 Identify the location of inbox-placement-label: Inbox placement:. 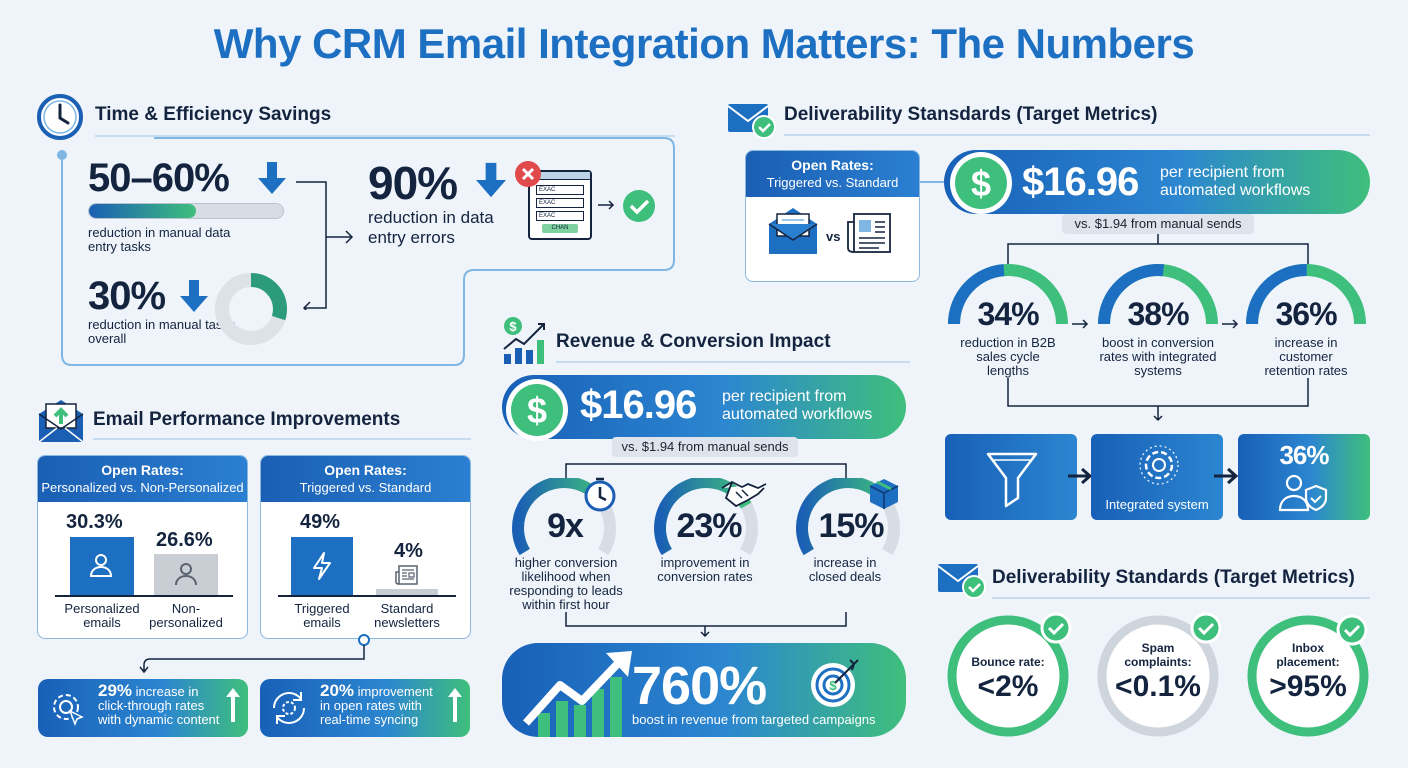
(1308, 655).